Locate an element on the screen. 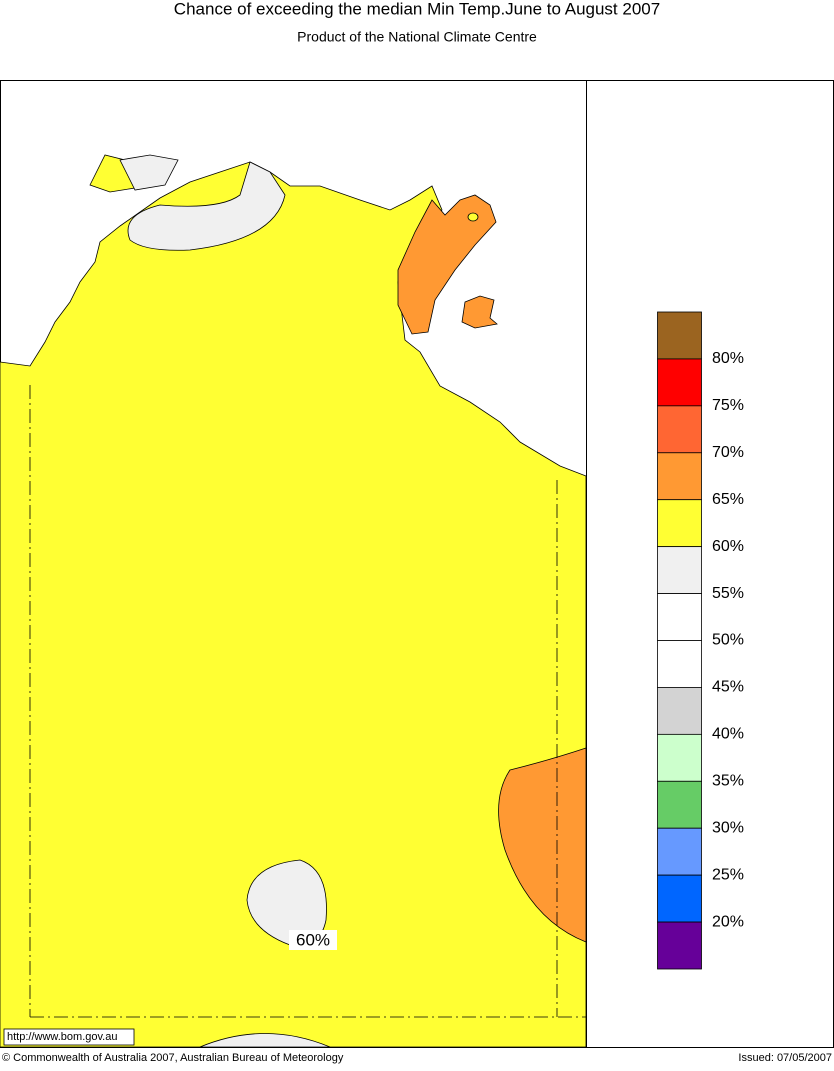 This screenshot has height=1071, width=834. legend-label: 25% is located at coordinates (728, 874).